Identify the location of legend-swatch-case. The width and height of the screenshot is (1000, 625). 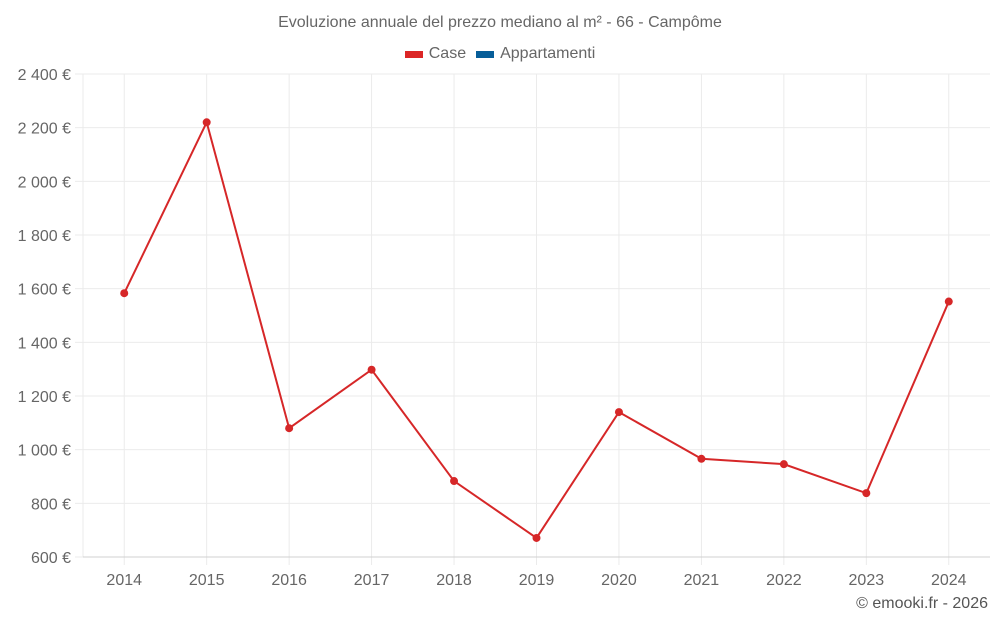
(413, 54).